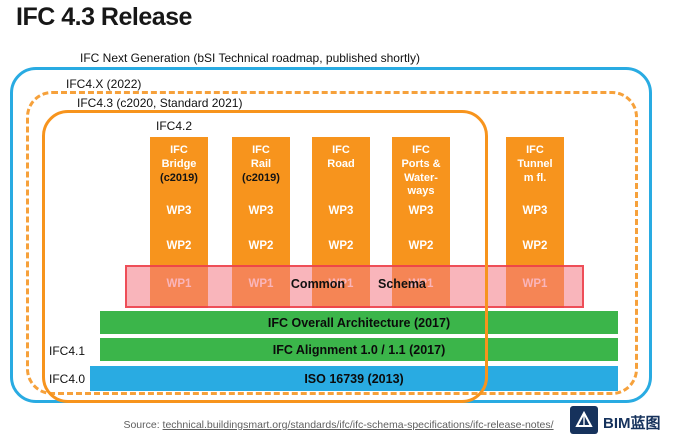 This screenshot has width=677, height=444. Describe the element at coordinates (354, 286) in the screenshot. I see `common-schema-band` at that location.